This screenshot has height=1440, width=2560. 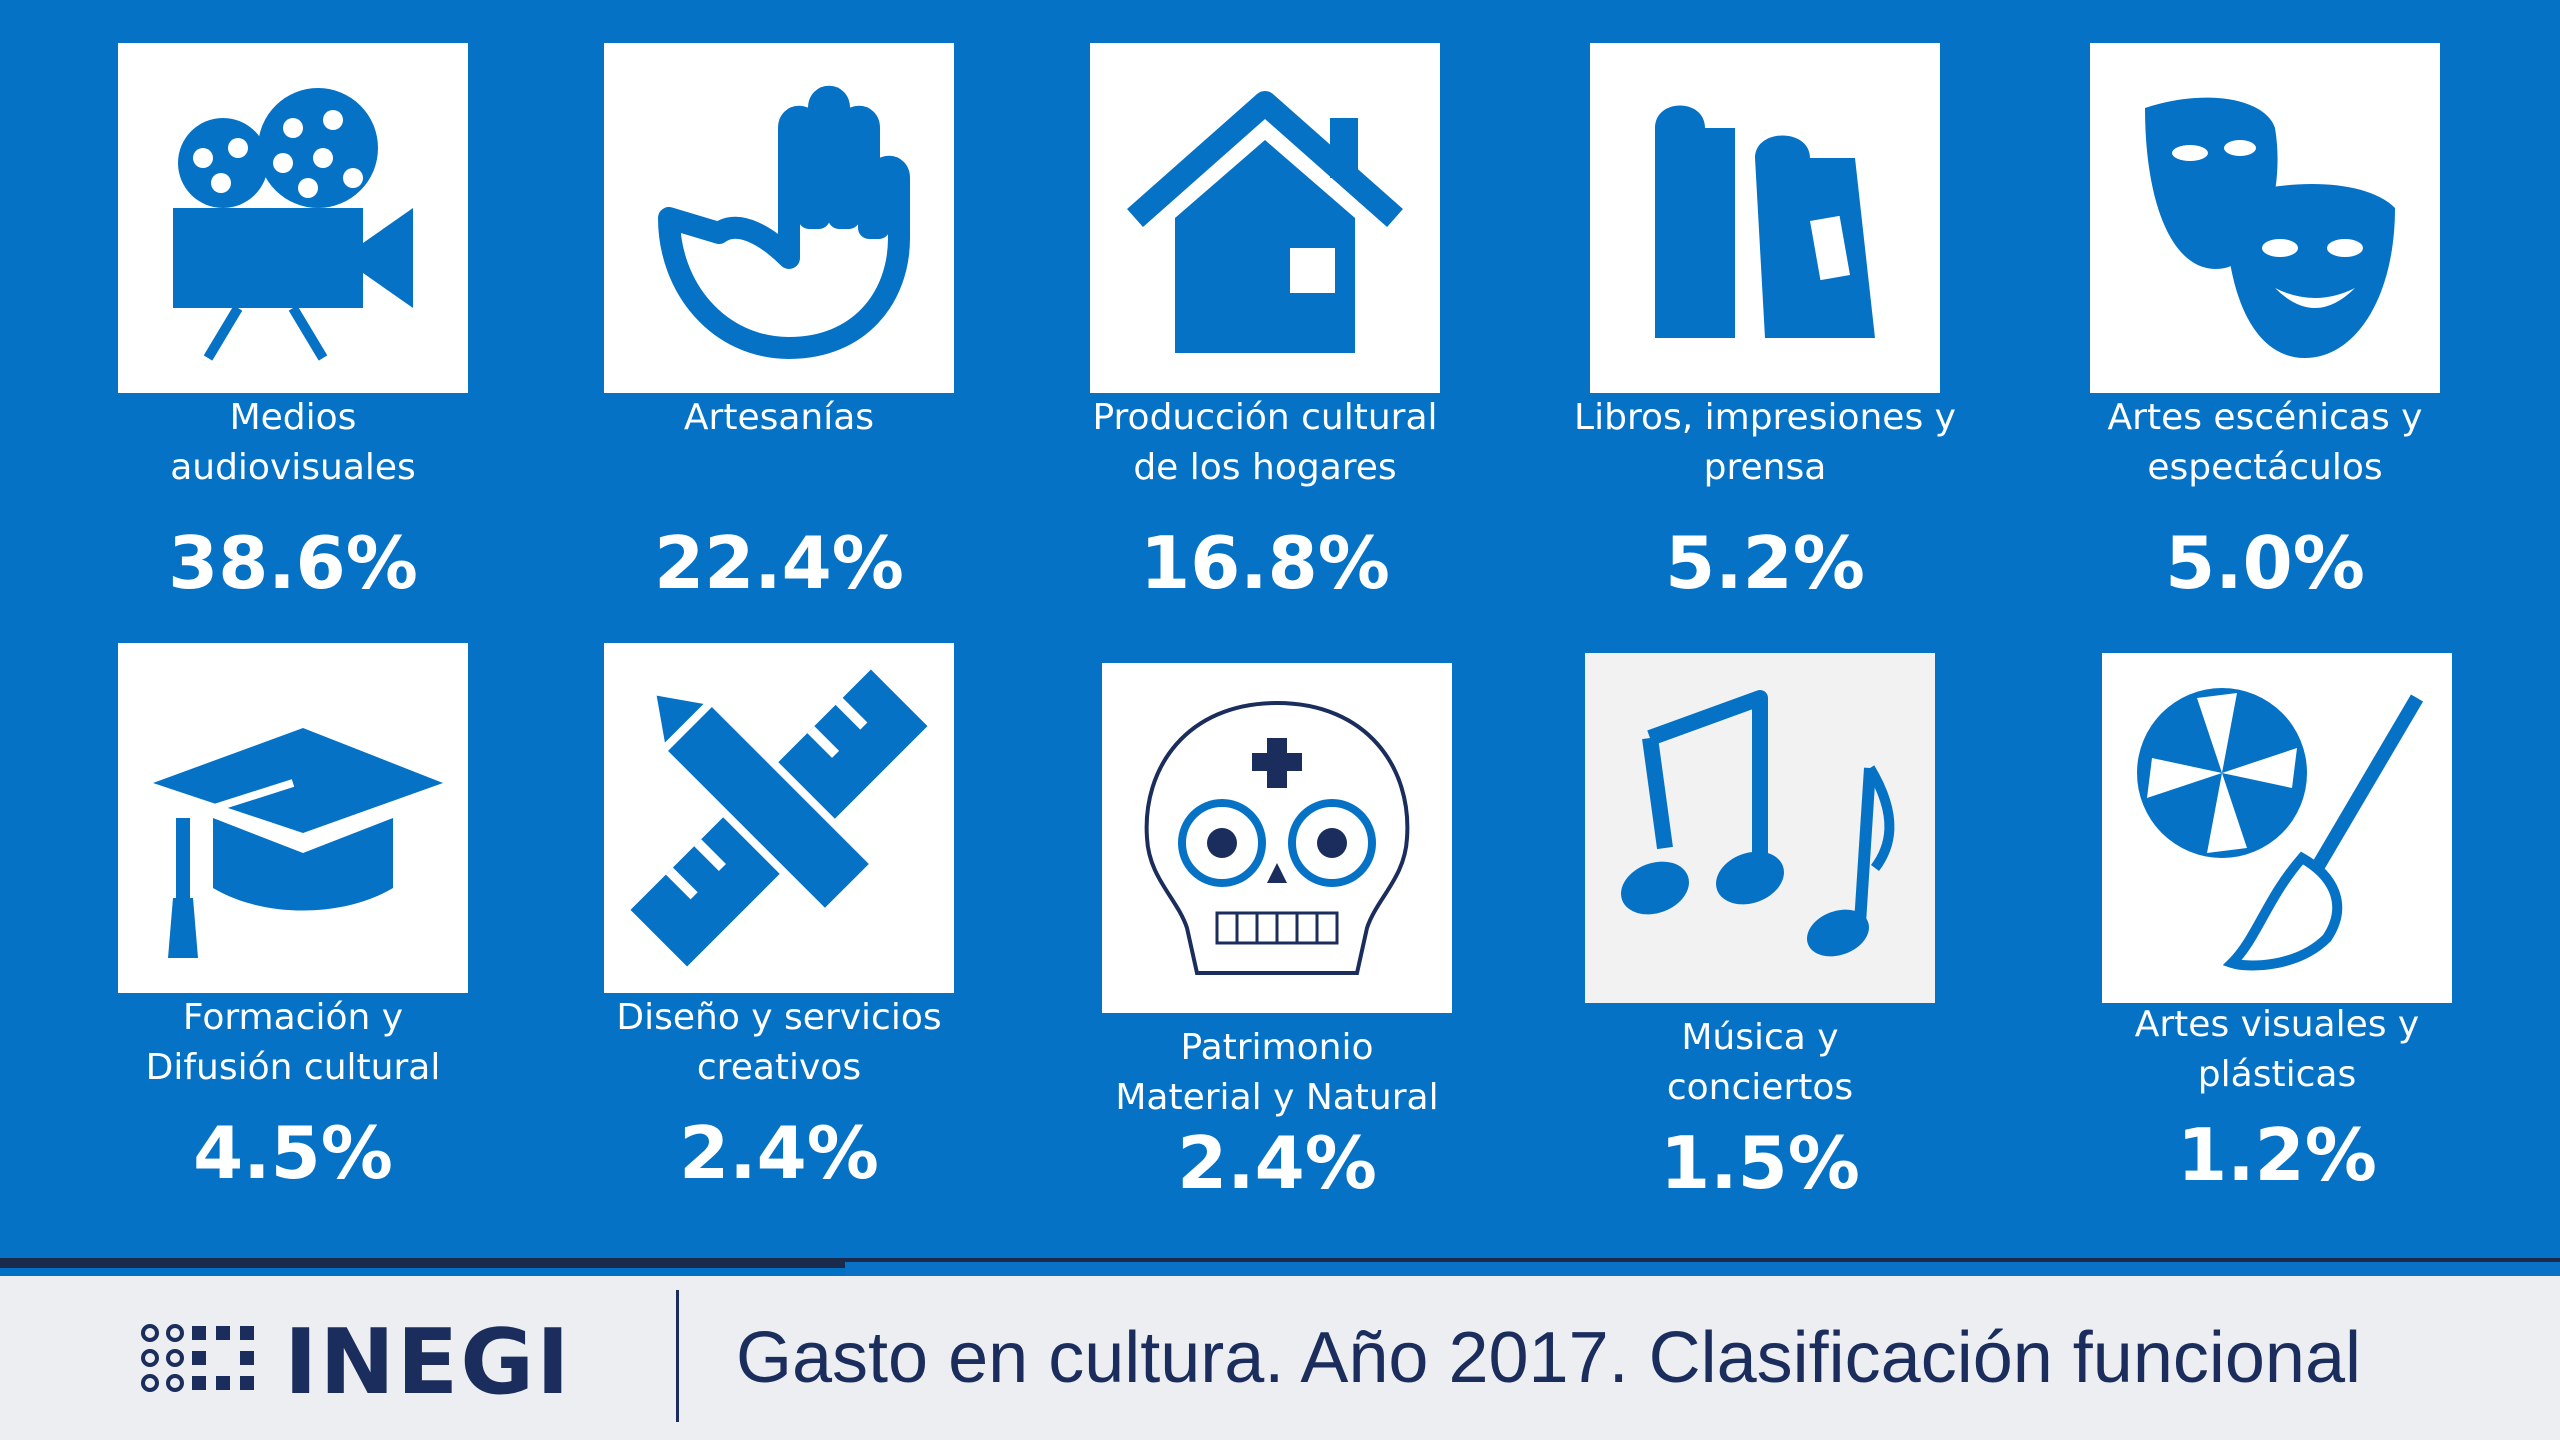 I want to click on sugar-skull-icon, so click(x=1277, y=837).